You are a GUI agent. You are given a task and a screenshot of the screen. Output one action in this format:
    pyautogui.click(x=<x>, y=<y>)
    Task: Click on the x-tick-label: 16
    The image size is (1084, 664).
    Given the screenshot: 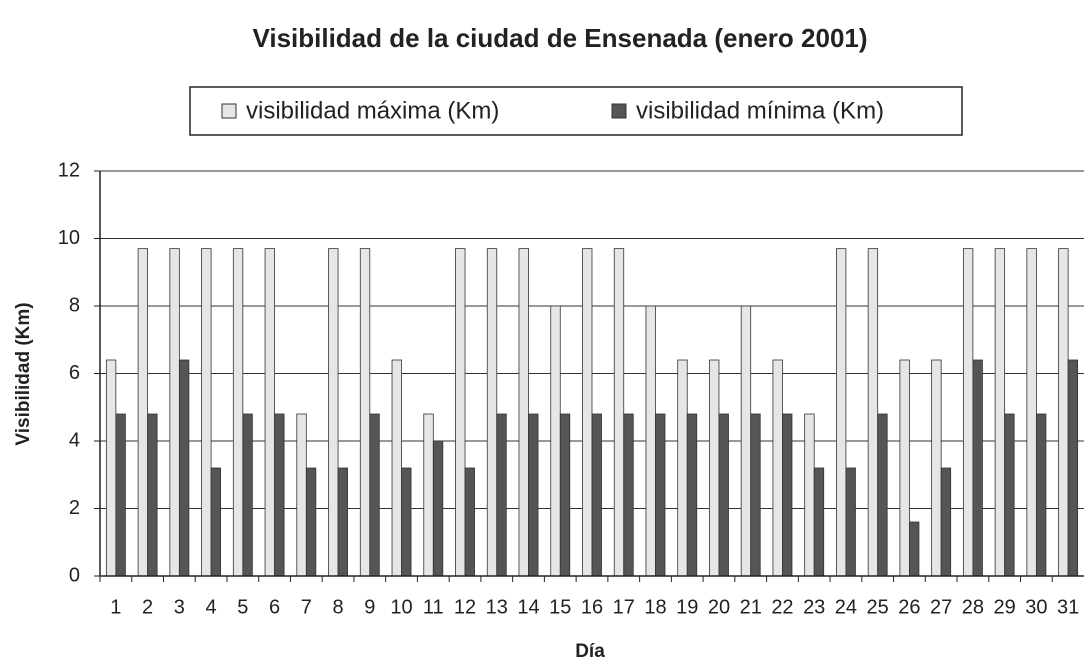 What is the action you would take?
    pyautogui.click(x=592, y=607)
    